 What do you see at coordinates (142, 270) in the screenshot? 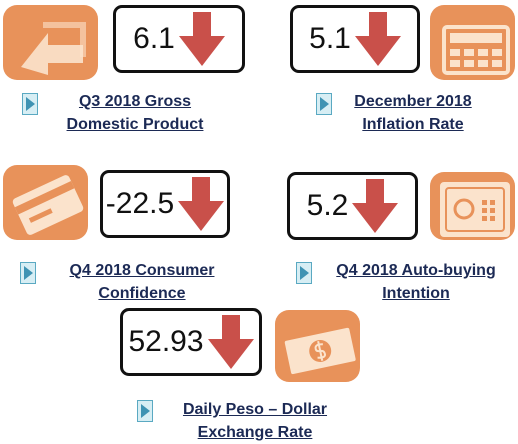
I see `label-line: Q4 2018 Consumer` at bounding box center [142, 270].